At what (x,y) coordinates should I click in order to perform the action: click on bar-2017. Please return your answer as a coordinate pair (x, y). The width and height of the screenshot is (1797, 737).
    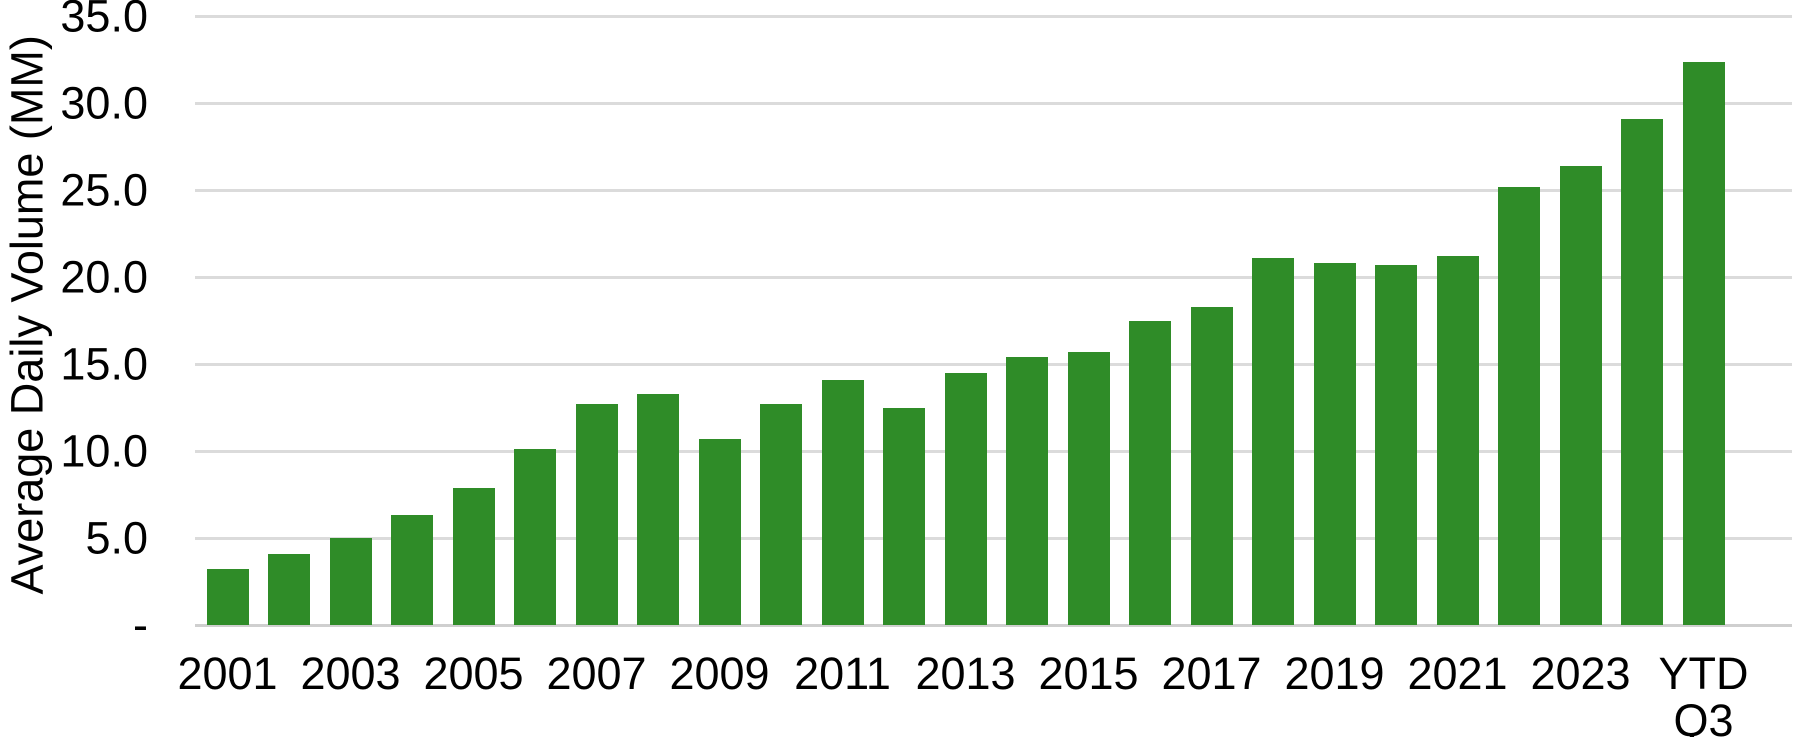
    Looking at the image, I should click on (1211, 465).